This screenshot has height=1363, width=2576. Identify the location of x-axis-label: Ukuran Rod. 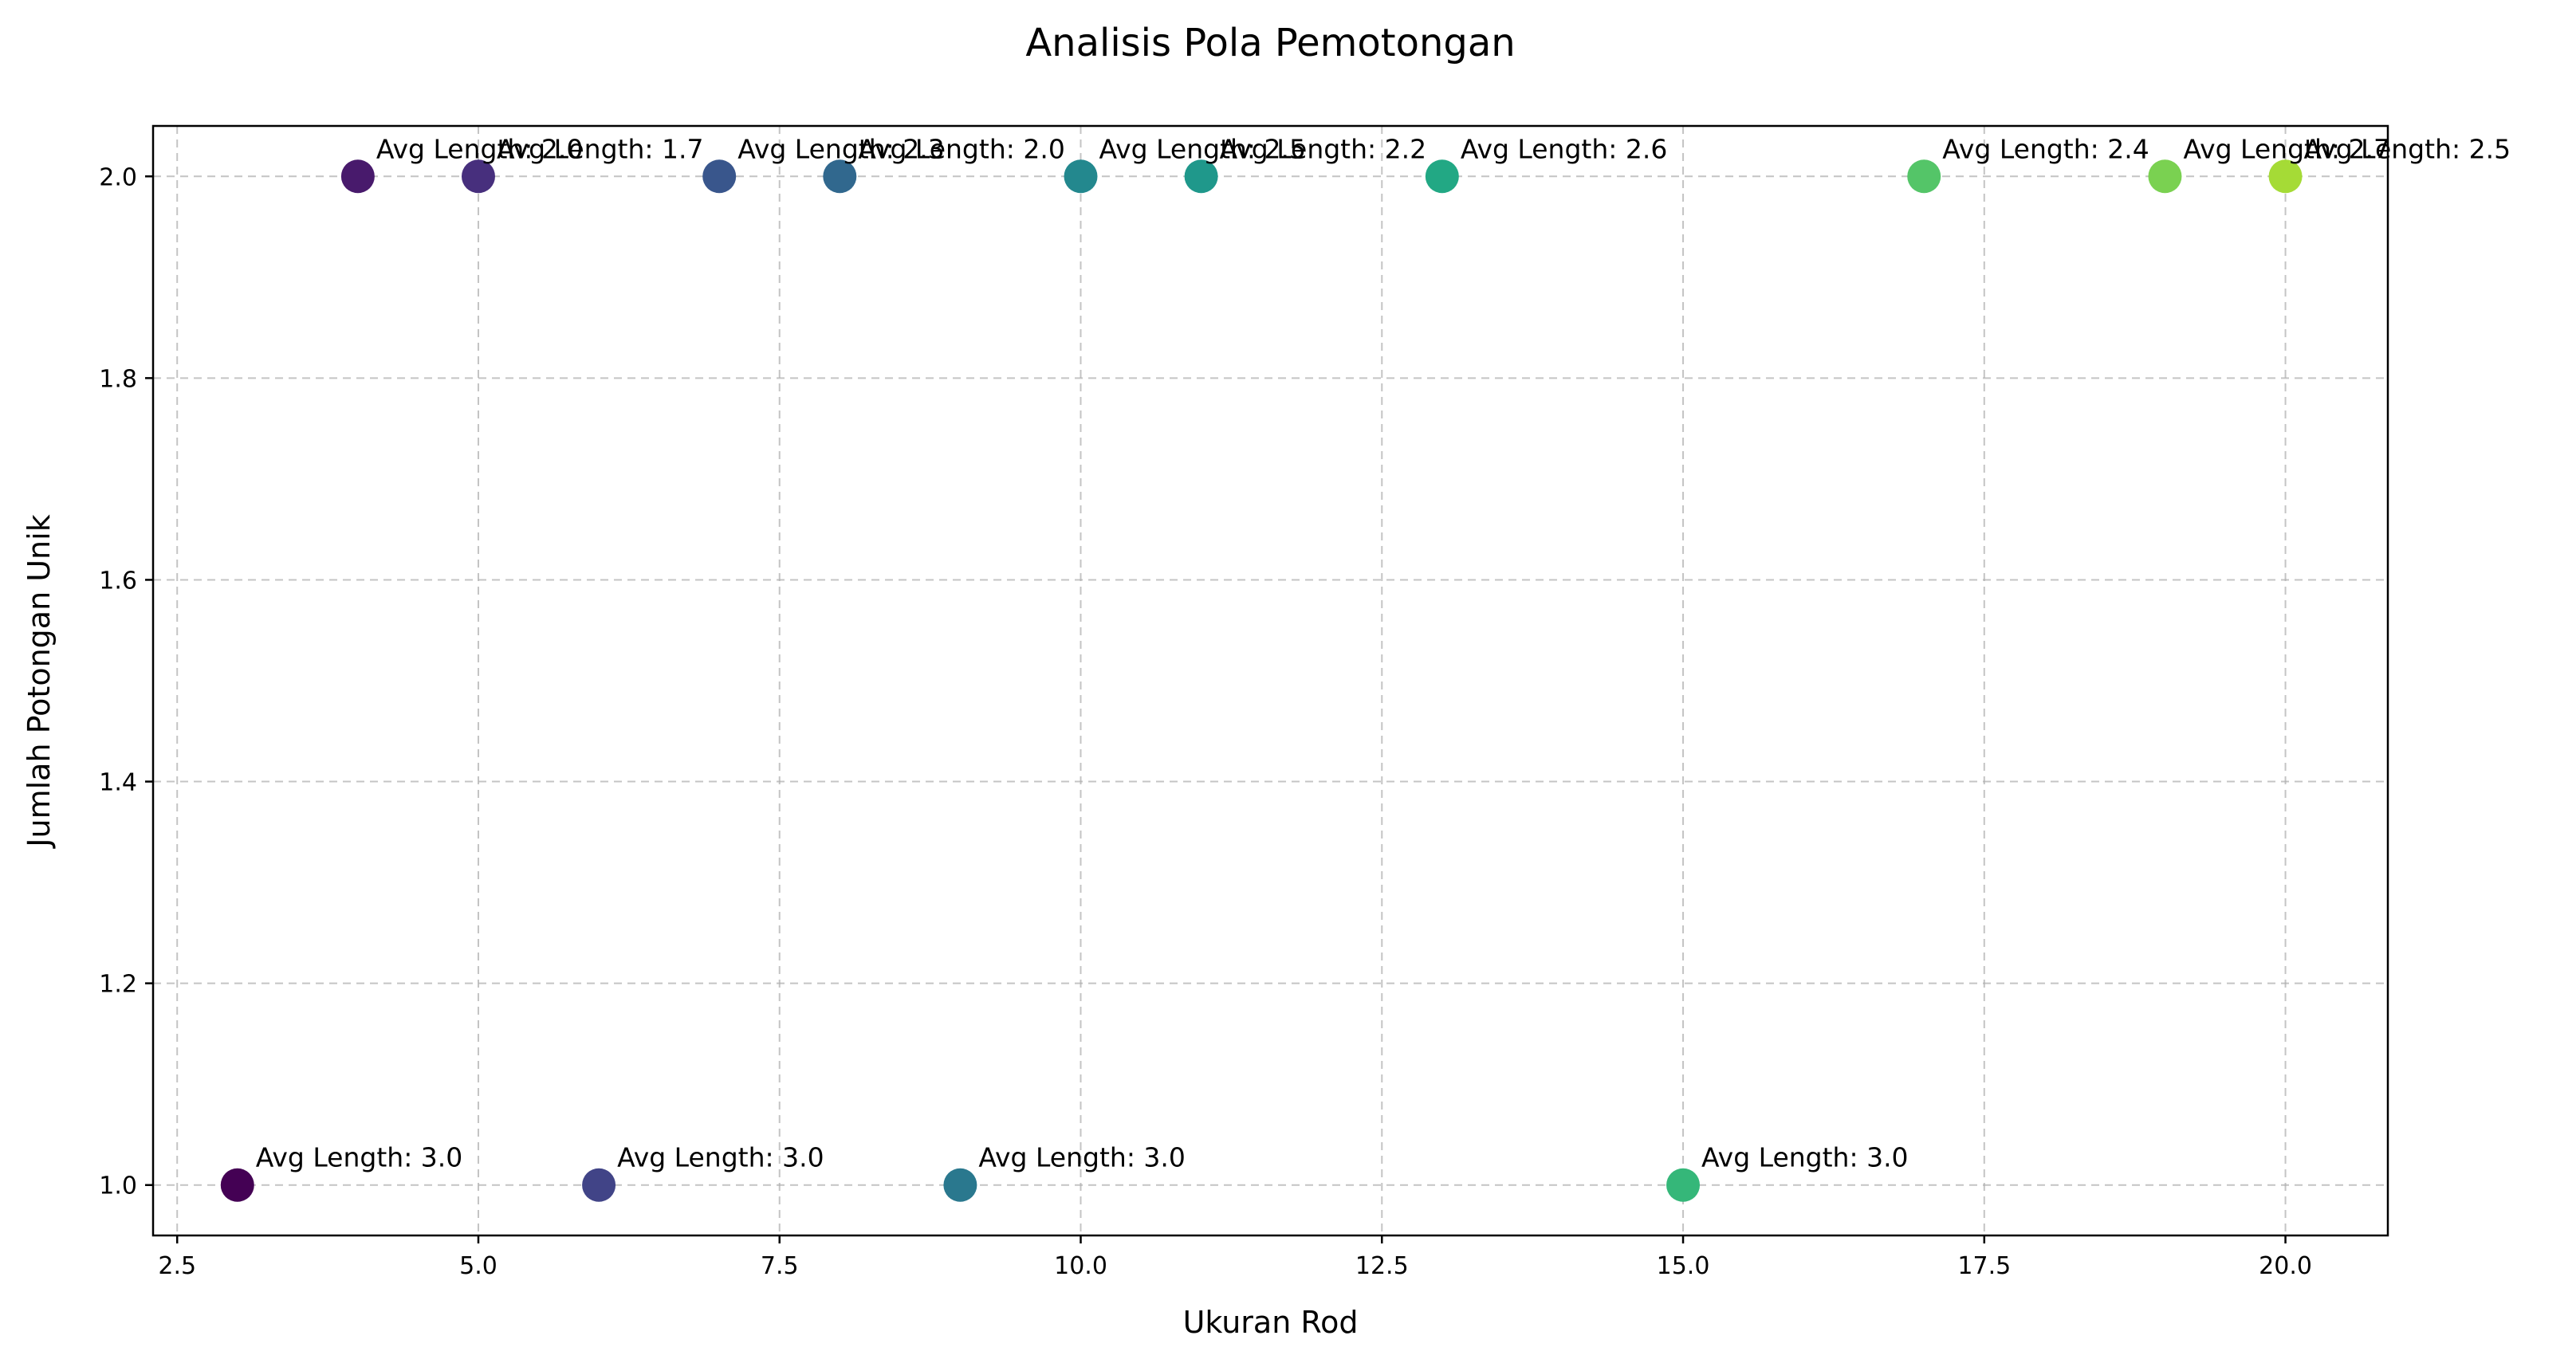
(1271, 1322).